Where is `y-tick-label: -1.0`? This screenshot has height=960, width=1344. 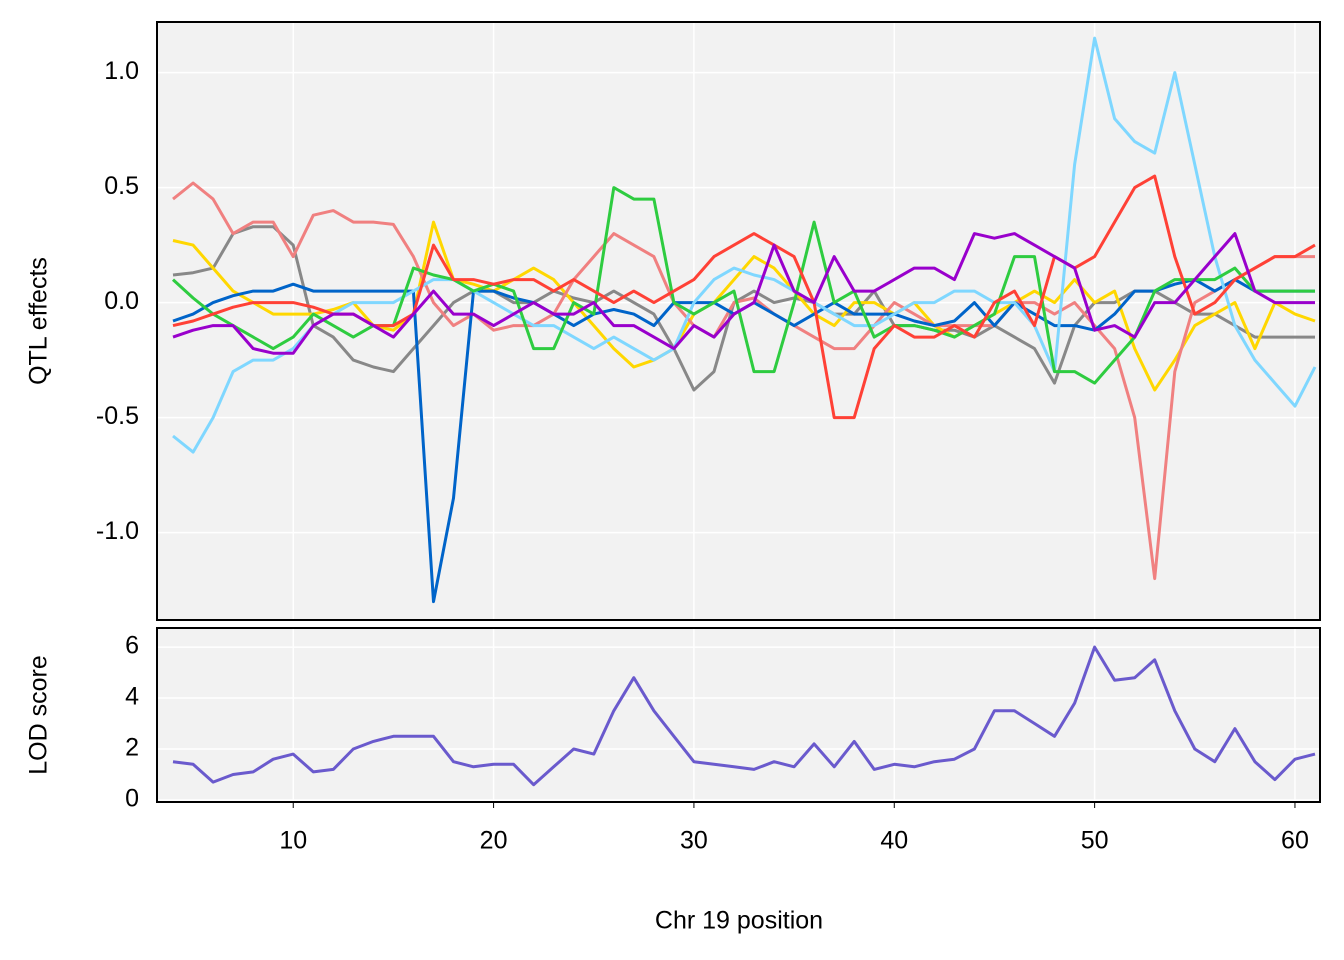 y-tick-label: -1.0 is located at coordinates (117, 531).